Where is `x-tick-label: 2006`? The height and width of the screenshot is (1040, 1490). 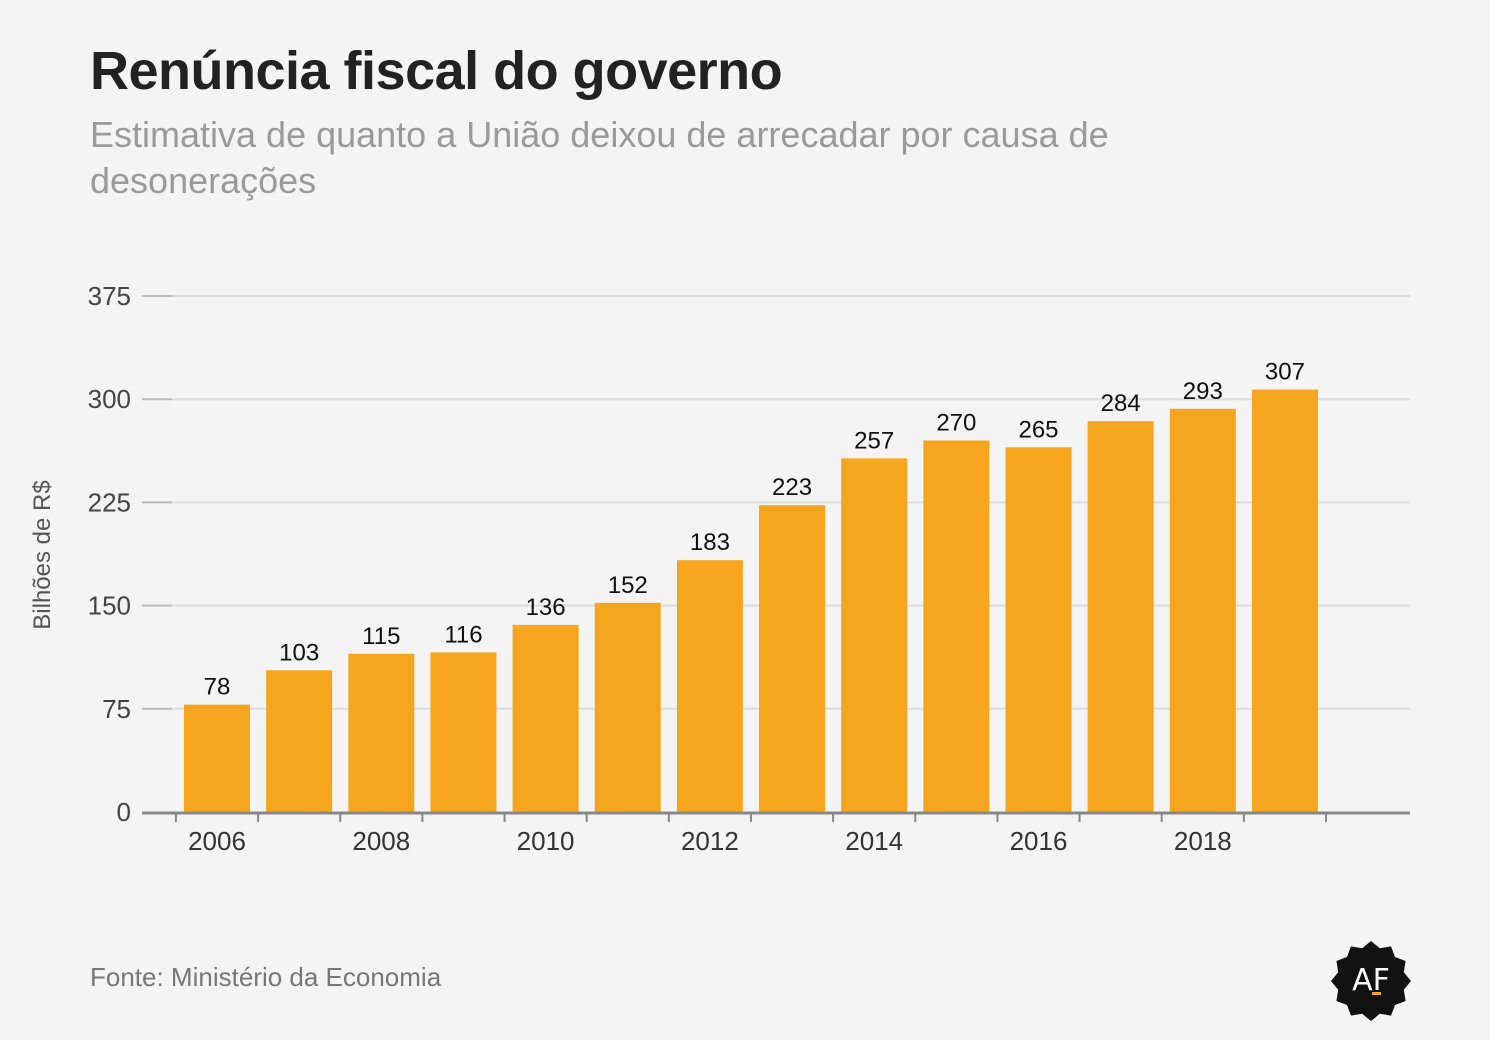 x-tick-label: 2006 is located at coordinates (217, 841).